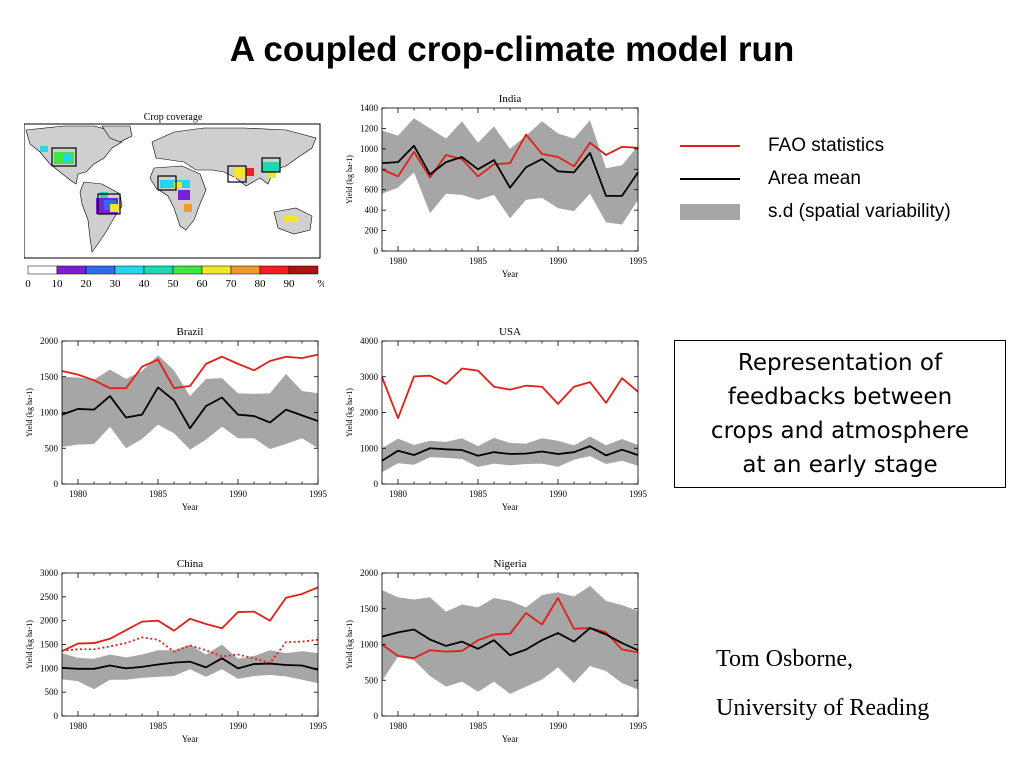 This screenshot has height=768, width=1024. Describe the element at coordinates (232, 284) in the screenshot. I see `colorbar-tick-label: 70` at that location.